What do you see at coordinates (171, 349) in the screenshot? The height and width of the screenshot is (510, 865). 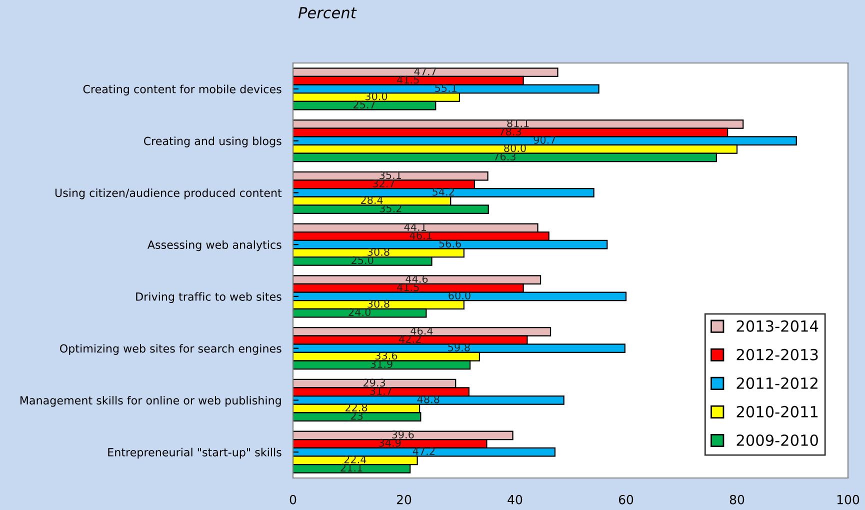 I see `y-tick-label: Optimizing web sites for search engines` at bounding box center [171, 349].